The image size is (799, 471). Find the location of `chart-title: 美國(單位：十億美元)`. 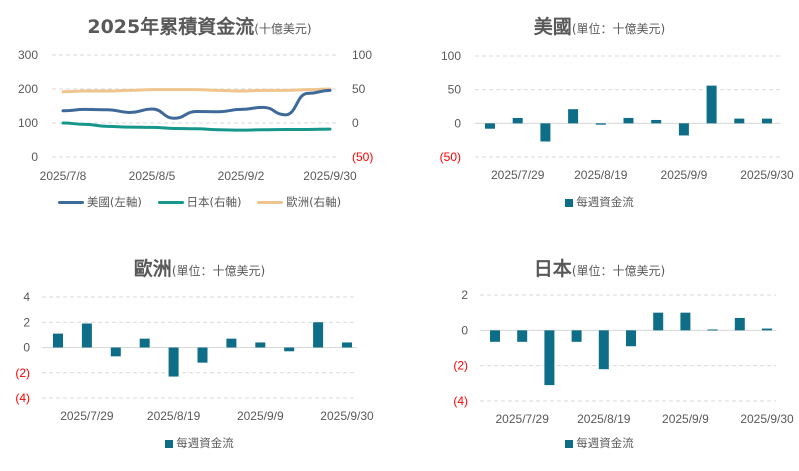

chart-title: 美國(單位：十億美元) is located at coordinates (599, 25).